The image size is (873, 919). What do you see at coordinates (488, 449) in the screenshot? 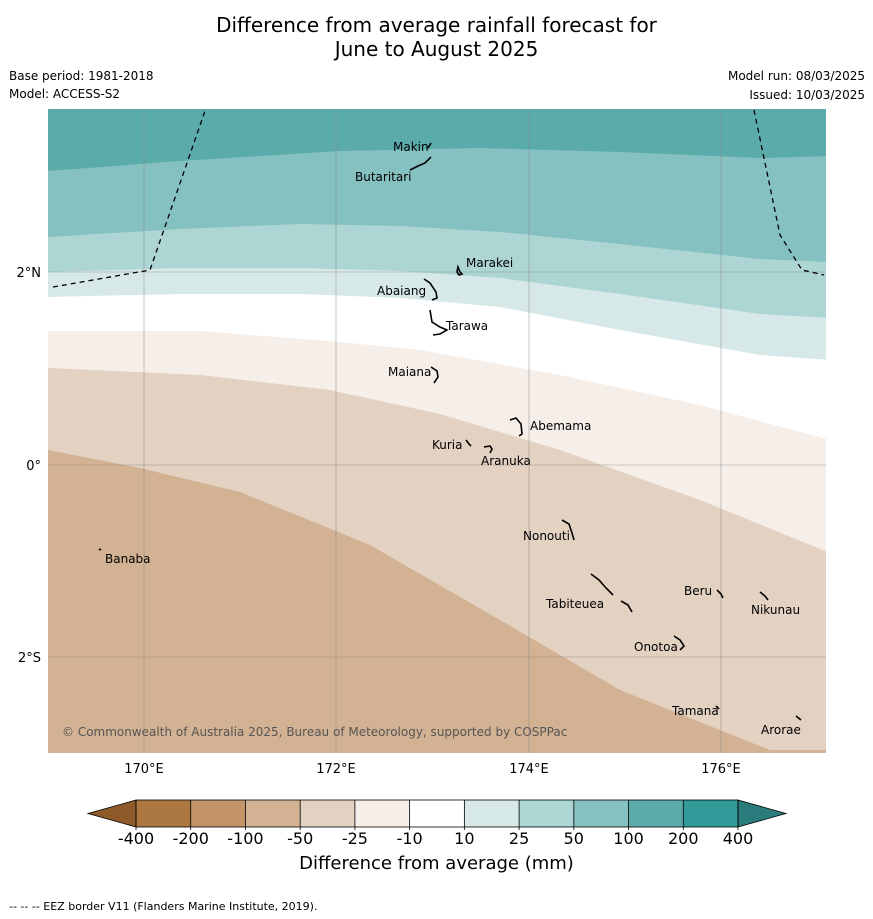
I see `aranuka-island` at bounding box center [488, 449].